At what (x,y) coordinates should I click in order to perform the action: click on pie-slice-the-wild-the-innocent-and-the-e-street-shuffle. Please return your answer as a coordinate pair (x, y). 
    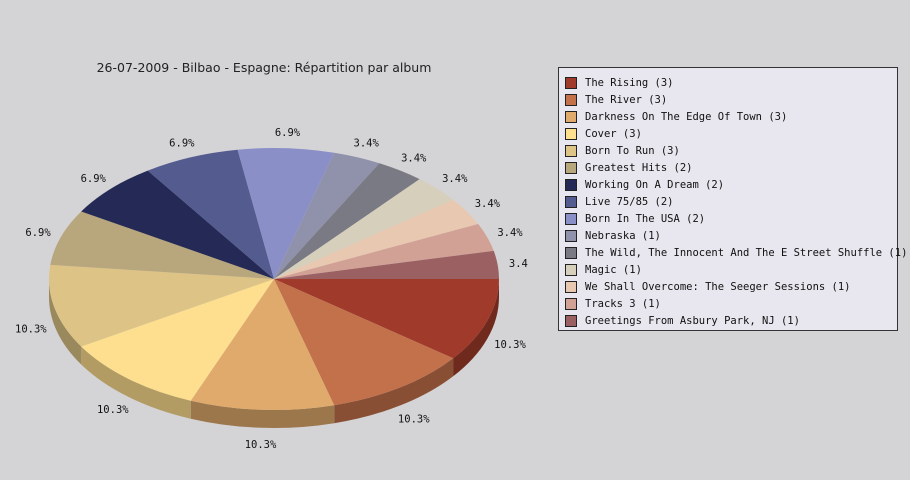
    Looking at the image, I should click on (347, 221).